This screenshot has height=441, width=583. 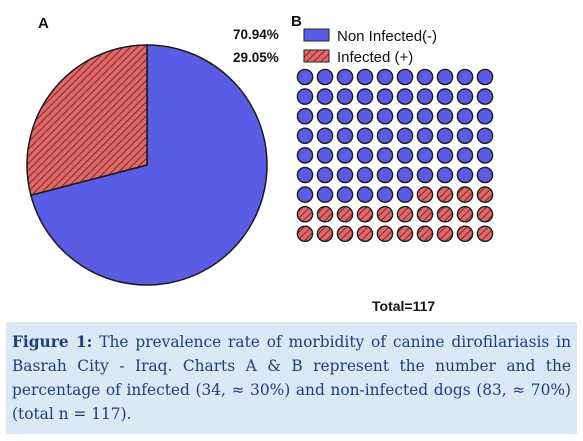 What do you see at coordinates (52, 342) in the screenshot?
I see `figure-caption-label: Figure 1:` at bounding box center [52, 342].